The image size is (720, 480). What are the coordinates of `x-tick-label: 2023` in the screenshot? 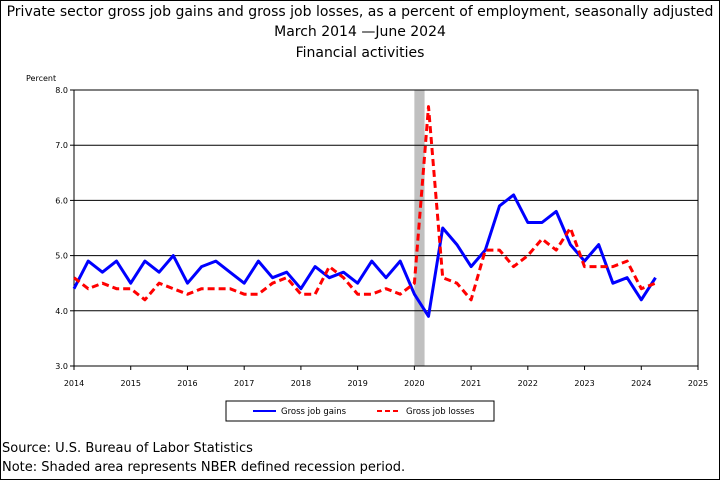 It's located at (584, 383).